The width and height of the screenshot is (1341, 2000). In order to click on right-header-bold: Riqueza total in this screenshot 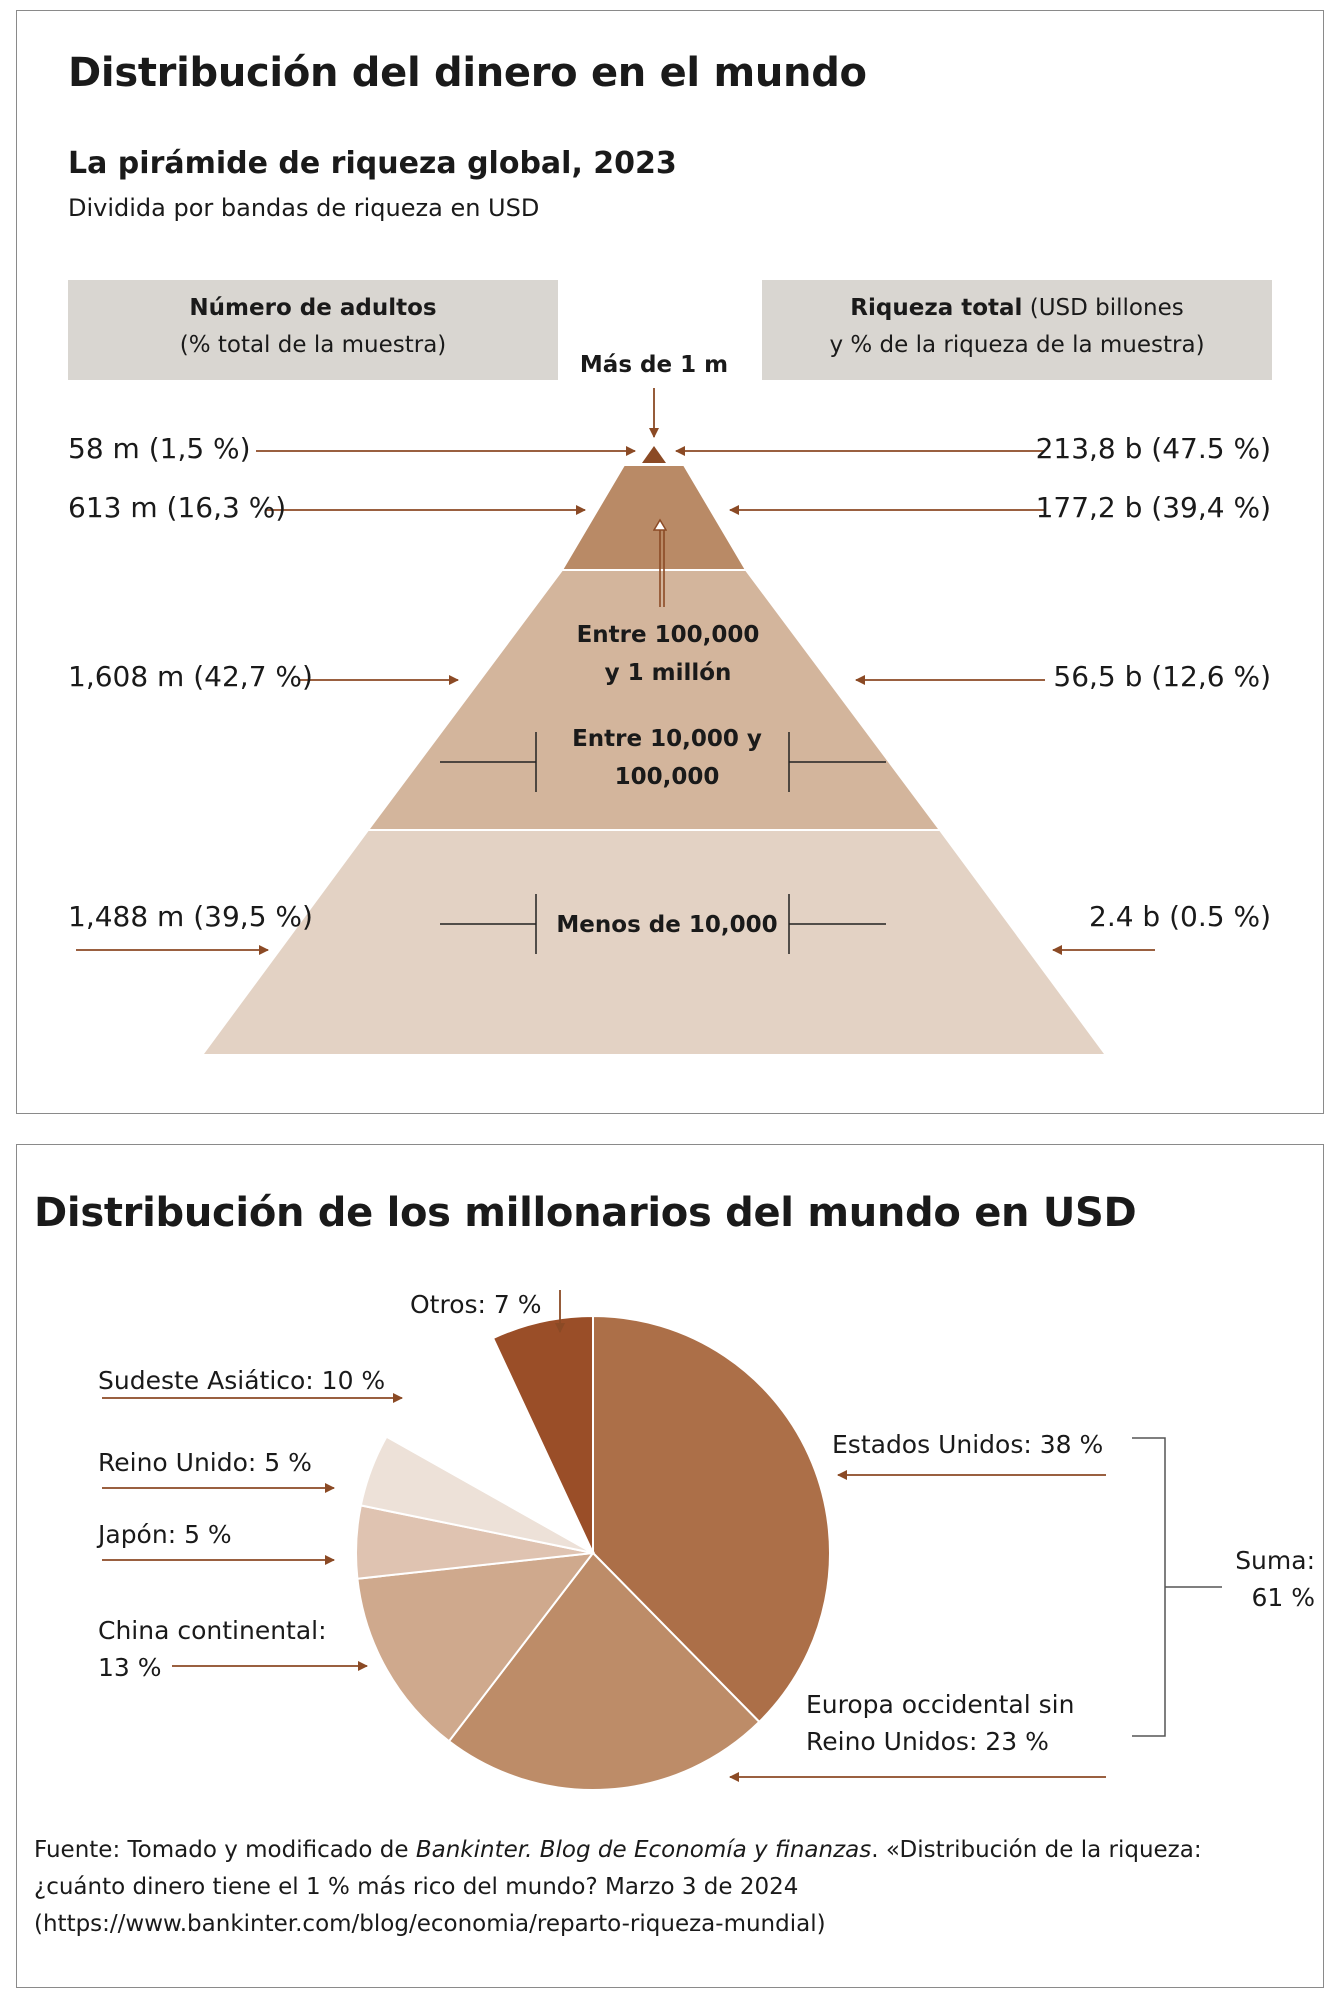, I will do `click(936, 308)`.